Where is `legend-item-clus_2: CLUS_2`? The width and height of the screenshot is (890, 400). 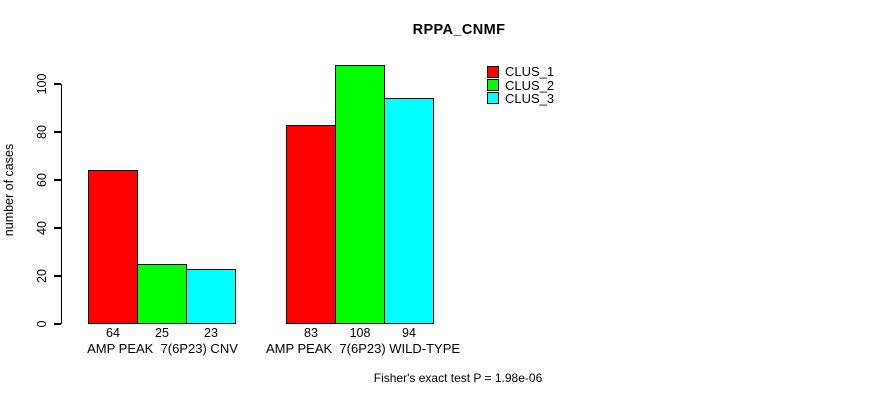
legend-item-clus_2: CLUS_2 is located at coordinates (521, 85).